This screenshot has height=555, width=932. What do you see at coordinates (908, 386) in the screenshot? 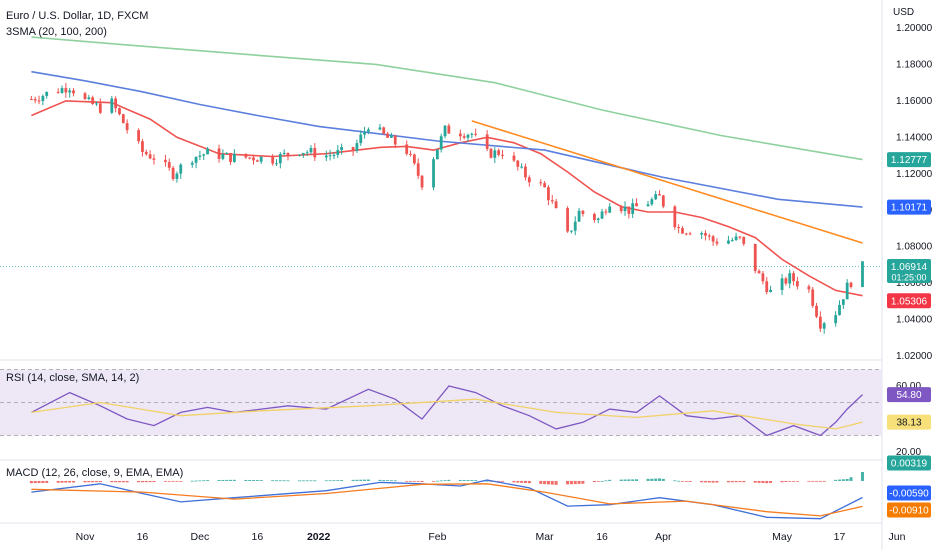
I see `rsi-tick-label: 60.00` at bounding box center [908, 386].